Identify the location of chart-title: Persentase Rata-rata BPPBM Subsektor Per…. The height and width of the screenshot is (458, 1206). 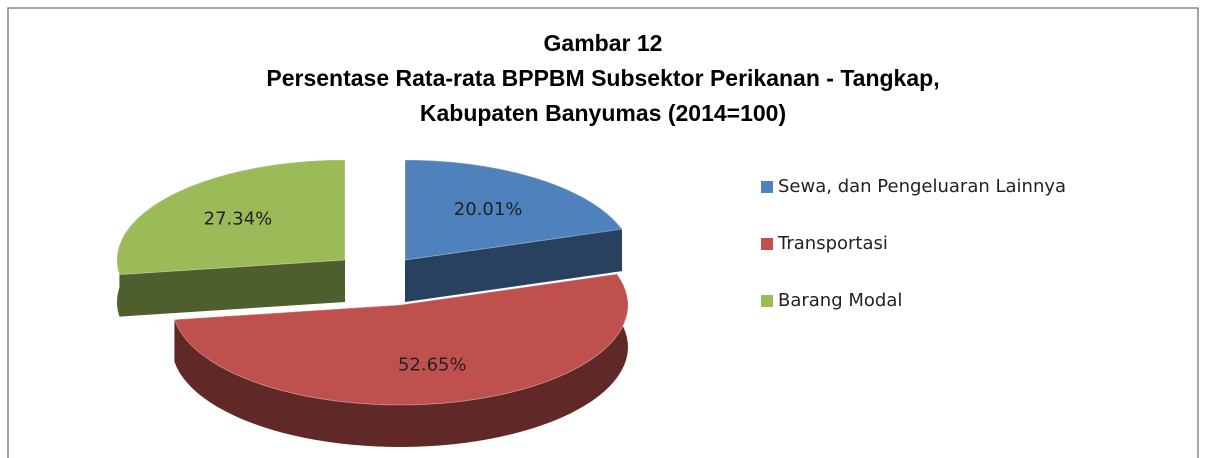
(602, 78).